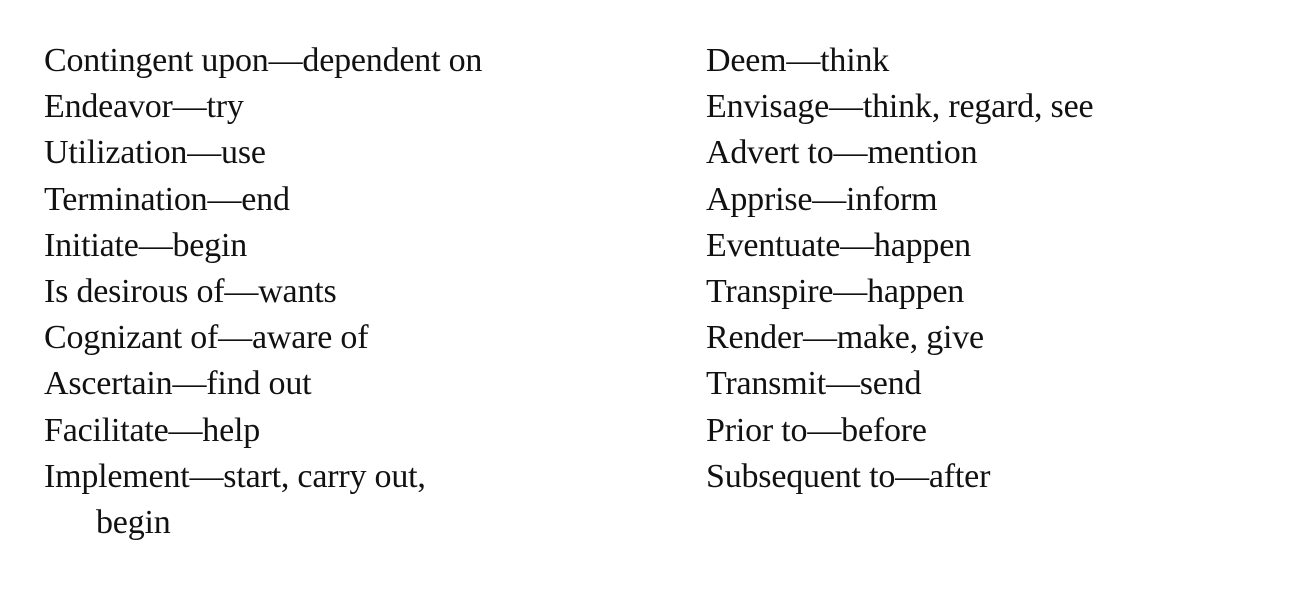 Image resolution: width=1296 pixels, height=602 pixels. What do you see at coordinates (814, 384) in the screenshot?
I see `list-item: Transmit—send` at bounding box center [814, 384].